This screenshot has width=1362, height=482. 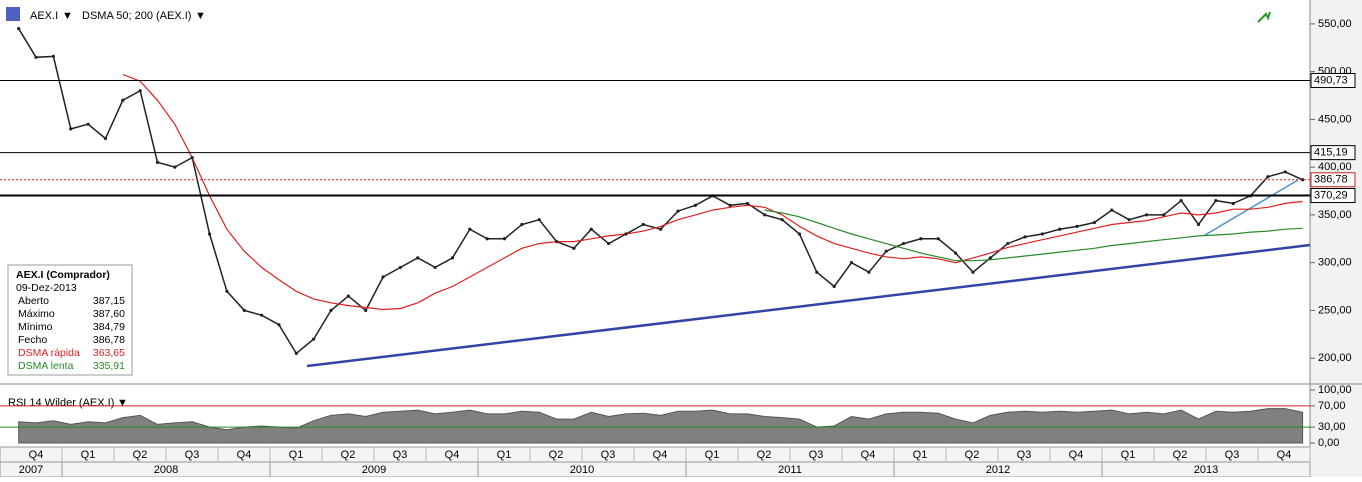 I want to click on year-label: 2011, so click(x=790, y=470).